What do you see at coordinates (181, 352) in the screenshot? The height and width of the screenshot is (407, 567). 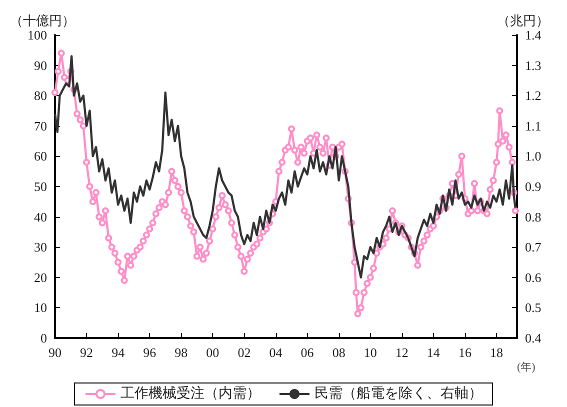 I see `x-tick-label: 98` at bounding box center [181, 352].